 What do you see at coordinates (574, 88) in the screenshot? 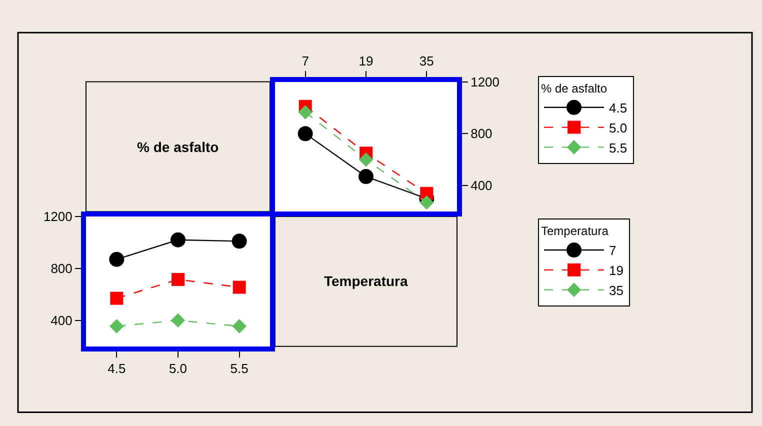
I see `legend-title: % de asfalto` at bounding box center [574, 88].